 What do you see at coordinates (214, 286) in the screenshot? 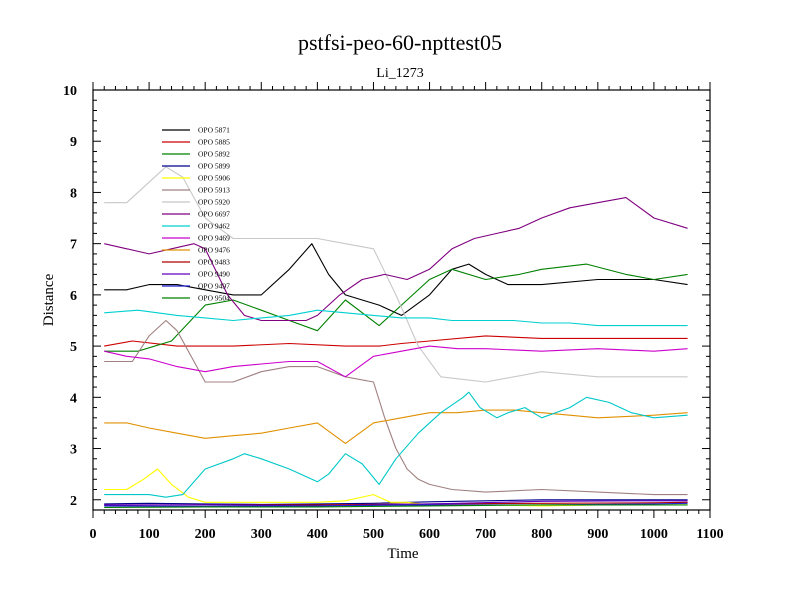
I see `legend-label: OPO 9497` at bounding box center [214, 286].